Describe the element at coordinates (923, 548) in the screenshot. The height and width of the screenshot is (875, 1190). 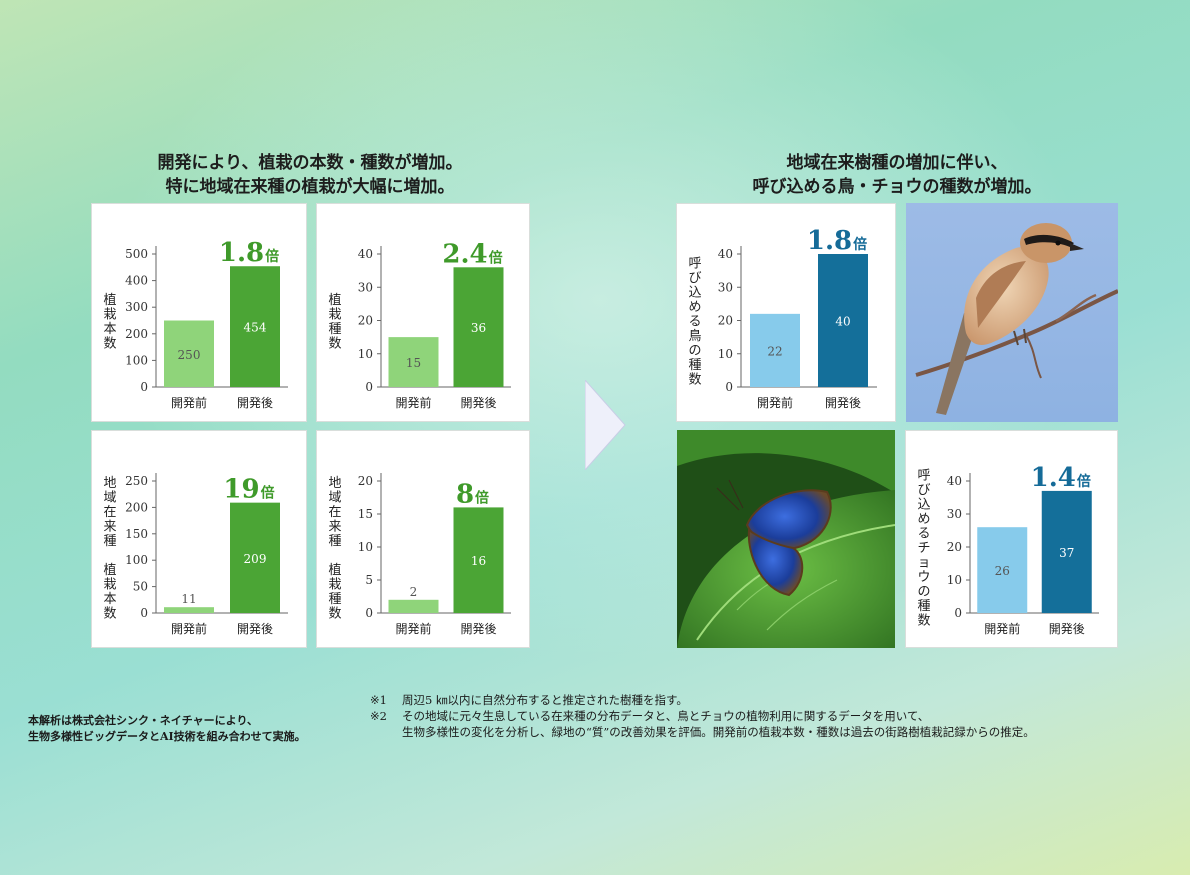
I see `y-axis-label-char: チ` at that location.